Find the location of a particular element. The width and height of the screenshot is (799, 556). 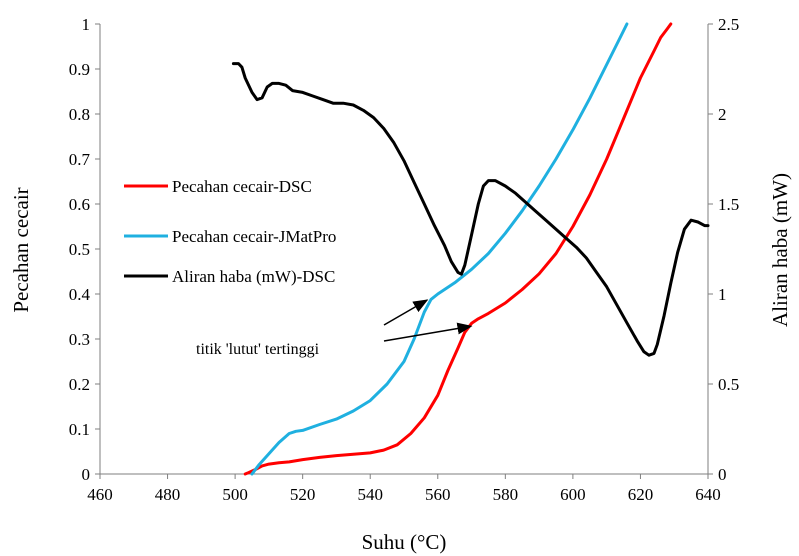

legend-label: Pecahan cecair-DSC is located at coordinates (242, 186).